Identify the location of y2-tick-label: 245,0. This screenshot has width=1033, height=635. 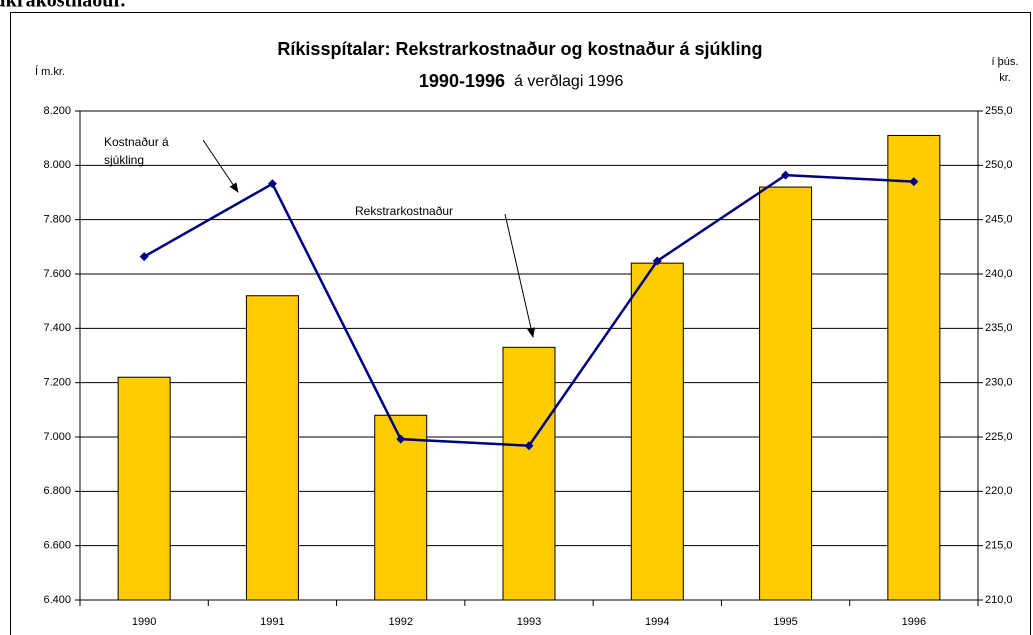
(999, 220).